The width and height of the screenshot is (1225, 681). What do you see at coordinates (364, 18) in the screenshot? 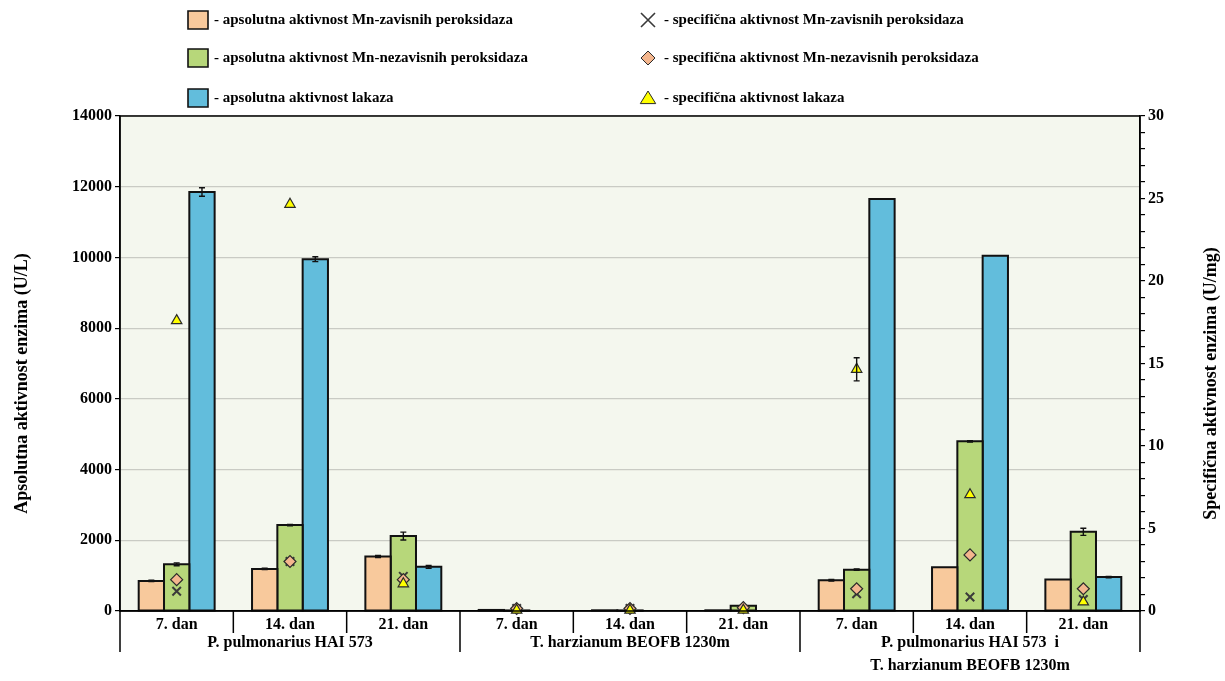
I see `legend-label: - apsolutna aktivnost Mn-zavisnih peroksidaza` at bounding box center [364, 18].